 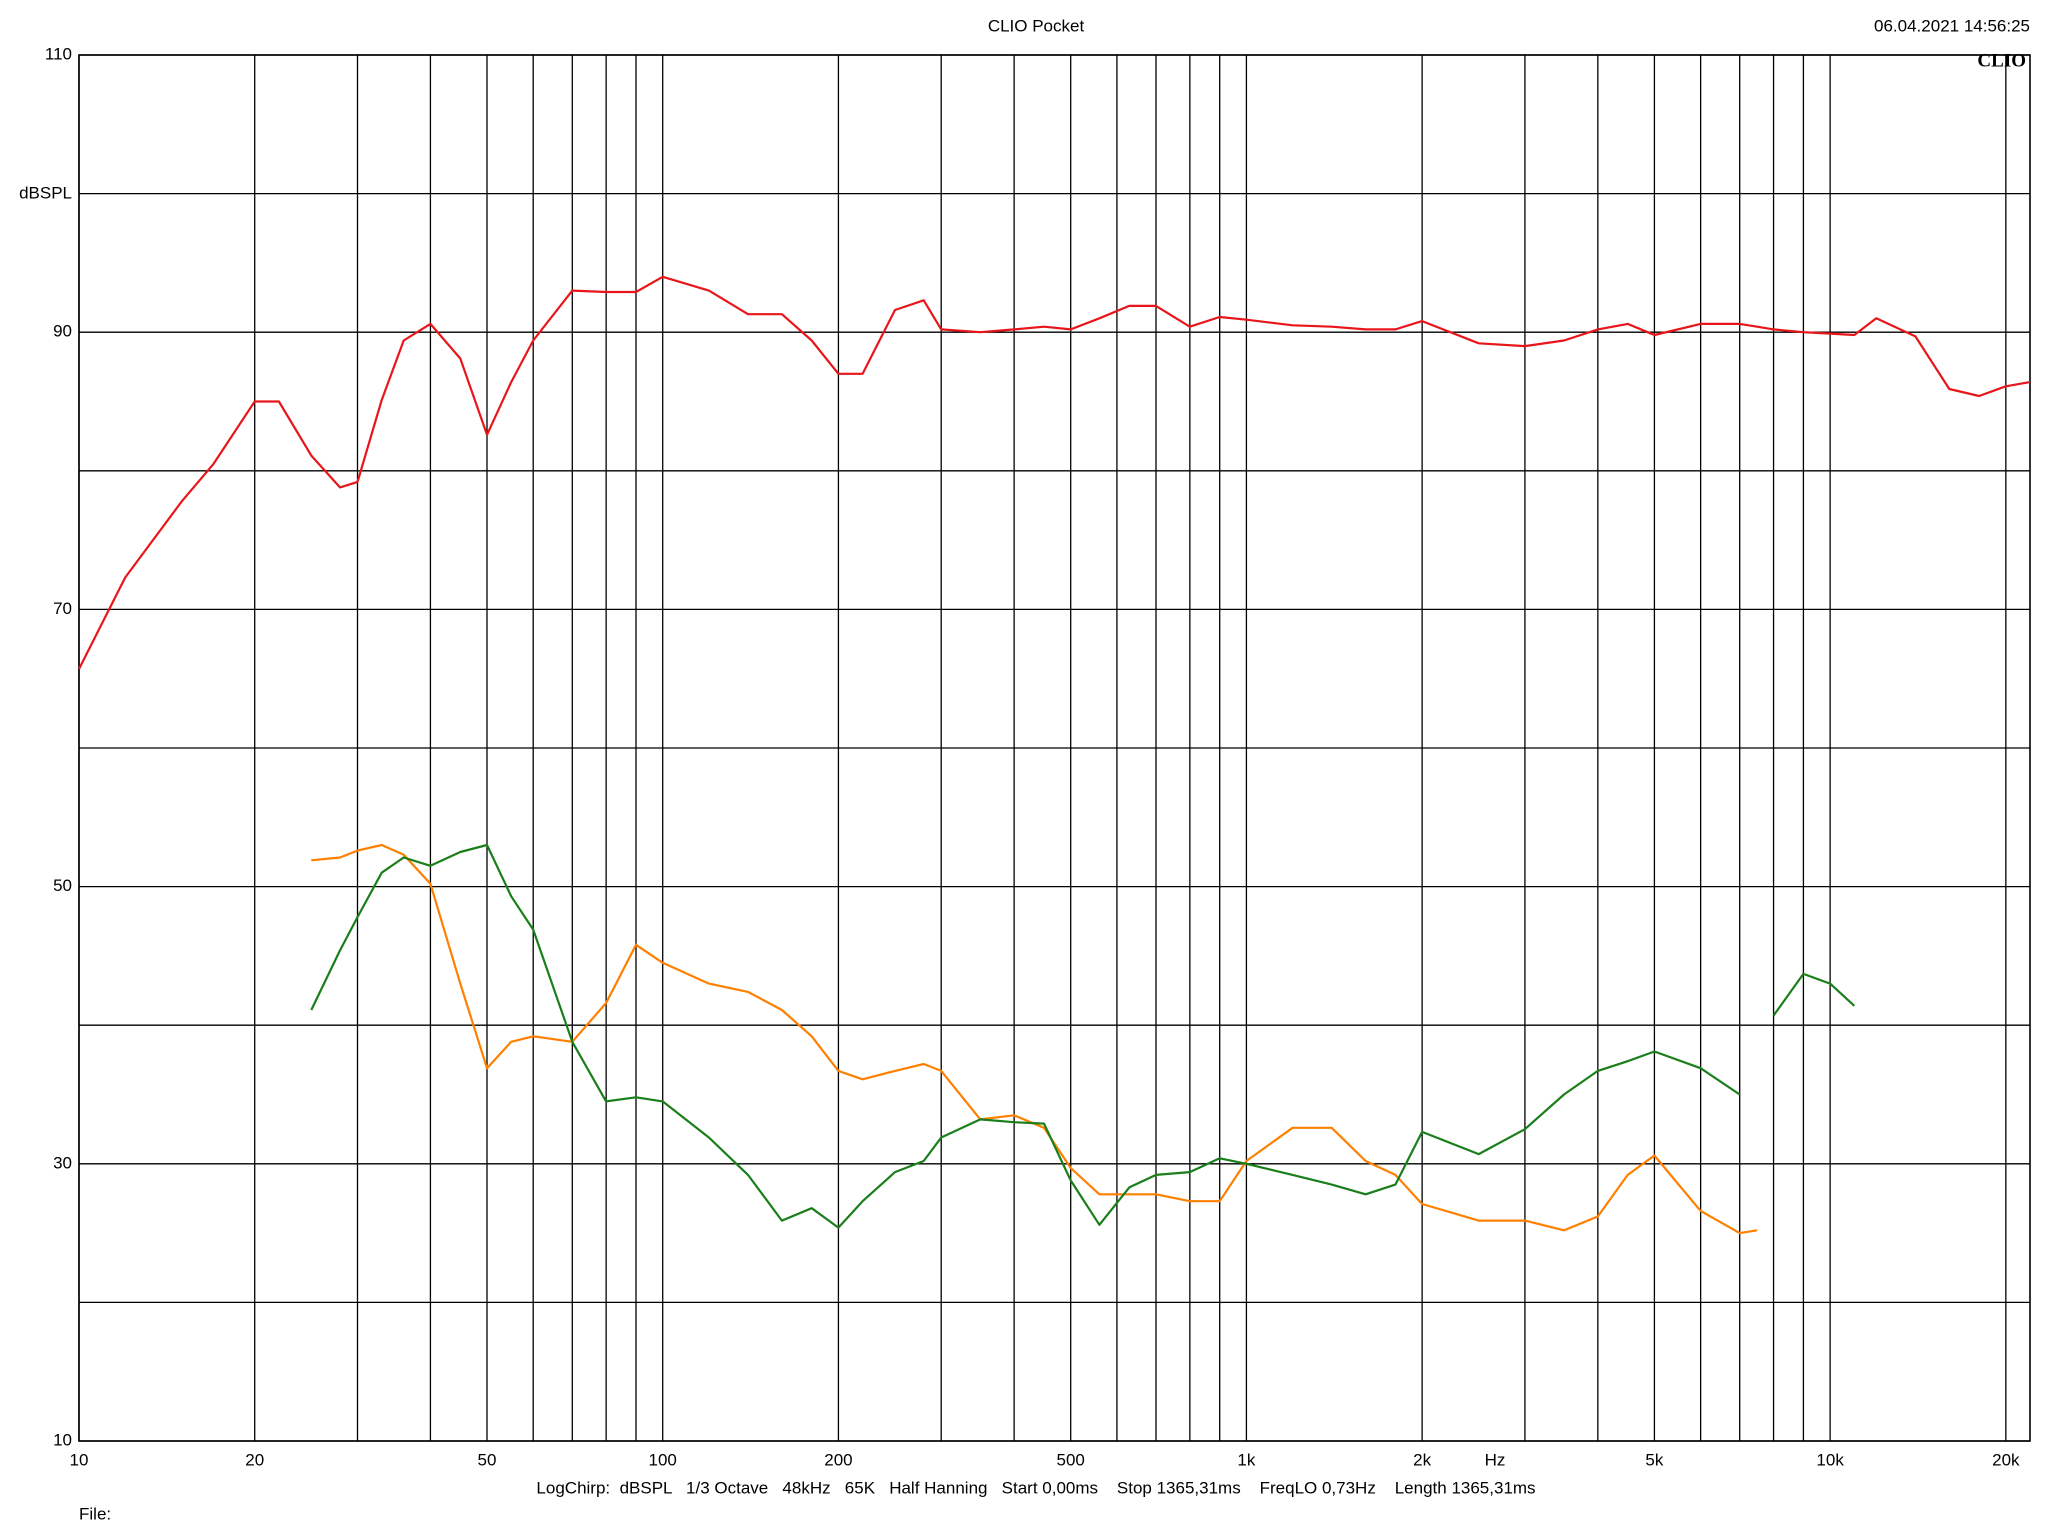 I want to click on x-tick-label: 200, so click(x=838, y=1459).